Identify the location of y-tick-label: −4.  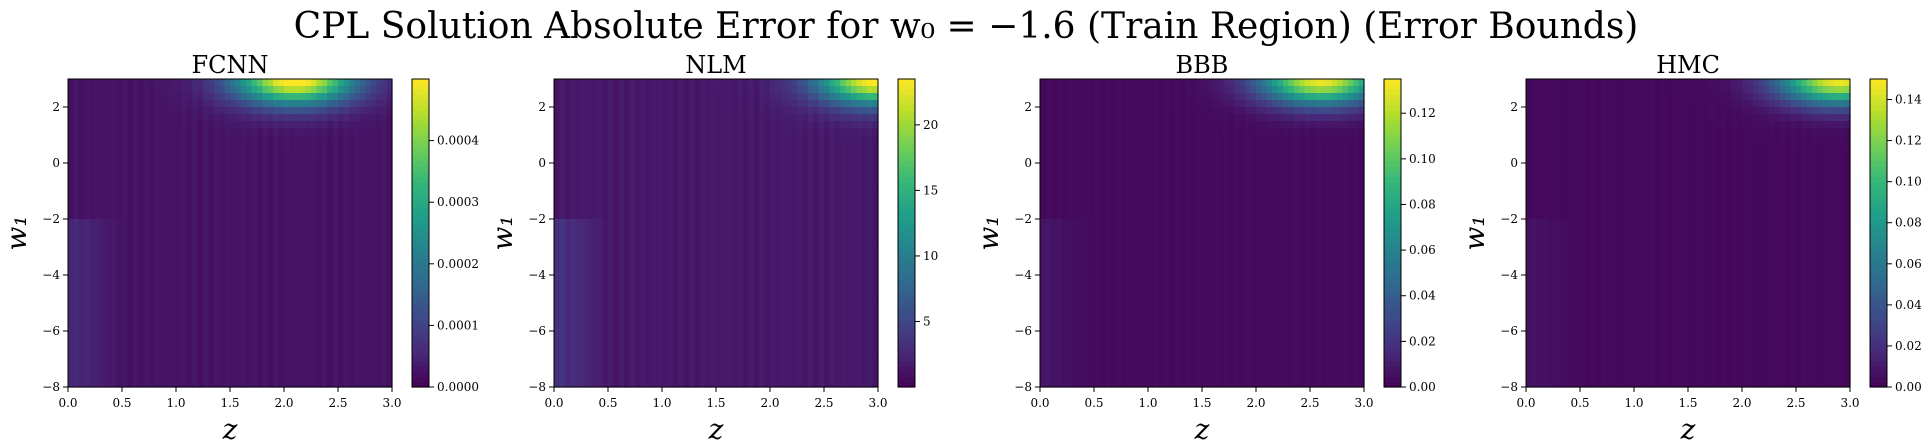
(51, 275).